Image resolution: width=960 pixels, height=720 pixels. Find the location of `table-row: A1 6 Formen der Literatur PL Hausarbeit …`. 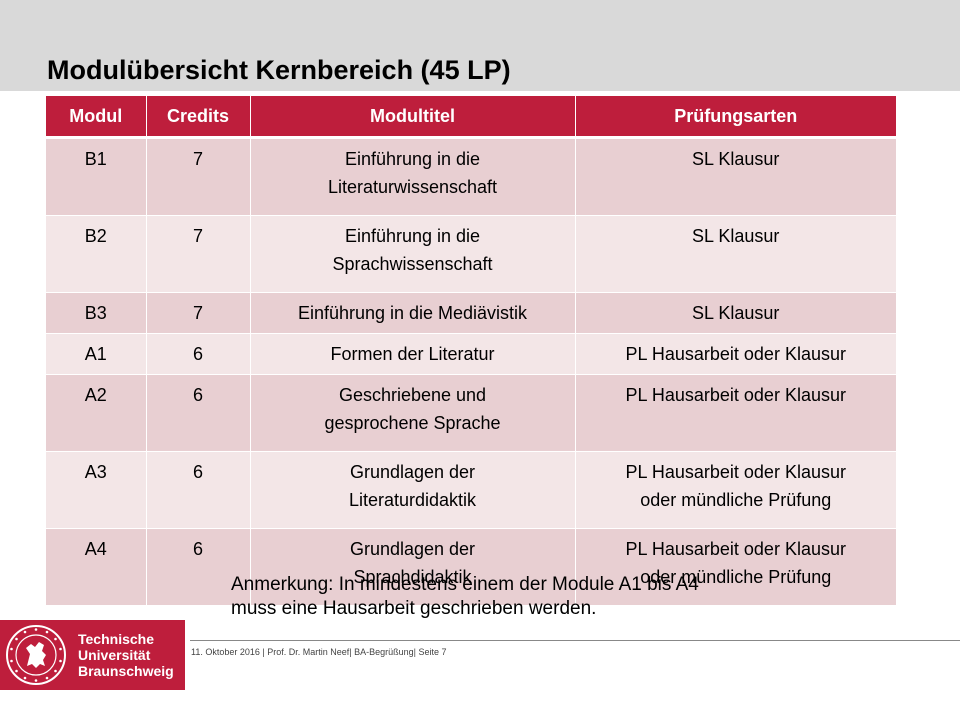

table-row: A1 6 Formen der Literatur PL Hausarbeit … is located at coordinates (471, 354).